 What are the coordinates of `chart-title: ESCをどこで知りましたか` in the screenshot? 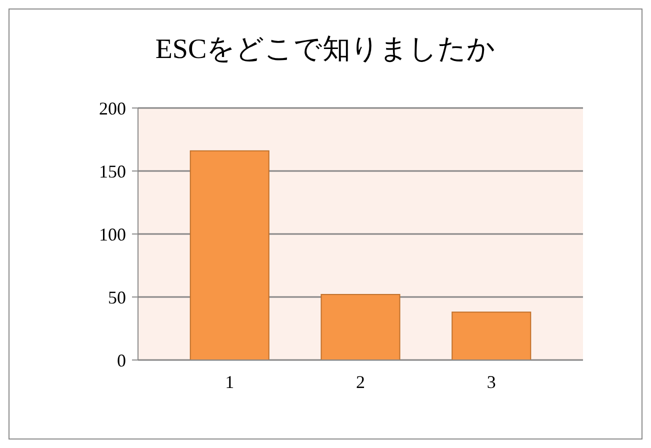 It's located at (325, 49).